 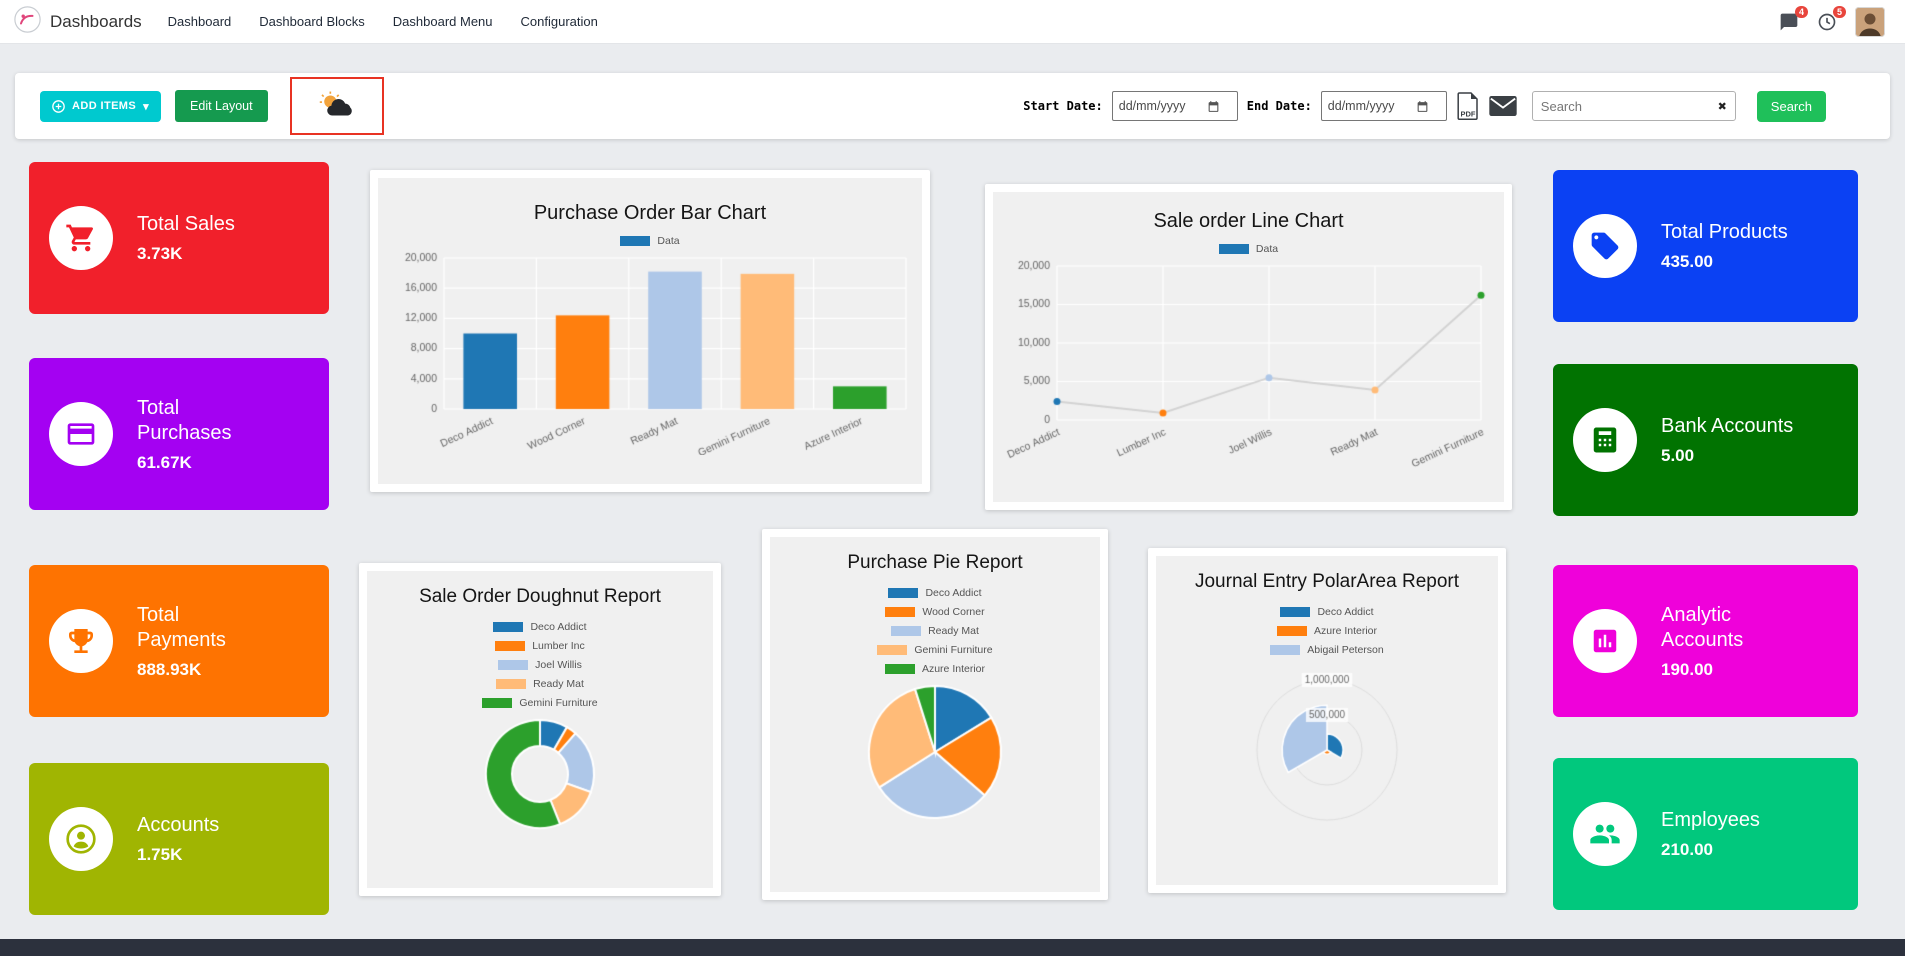 I want to click on menu-item-configuration: Configuration, so click(x=559, y=21).